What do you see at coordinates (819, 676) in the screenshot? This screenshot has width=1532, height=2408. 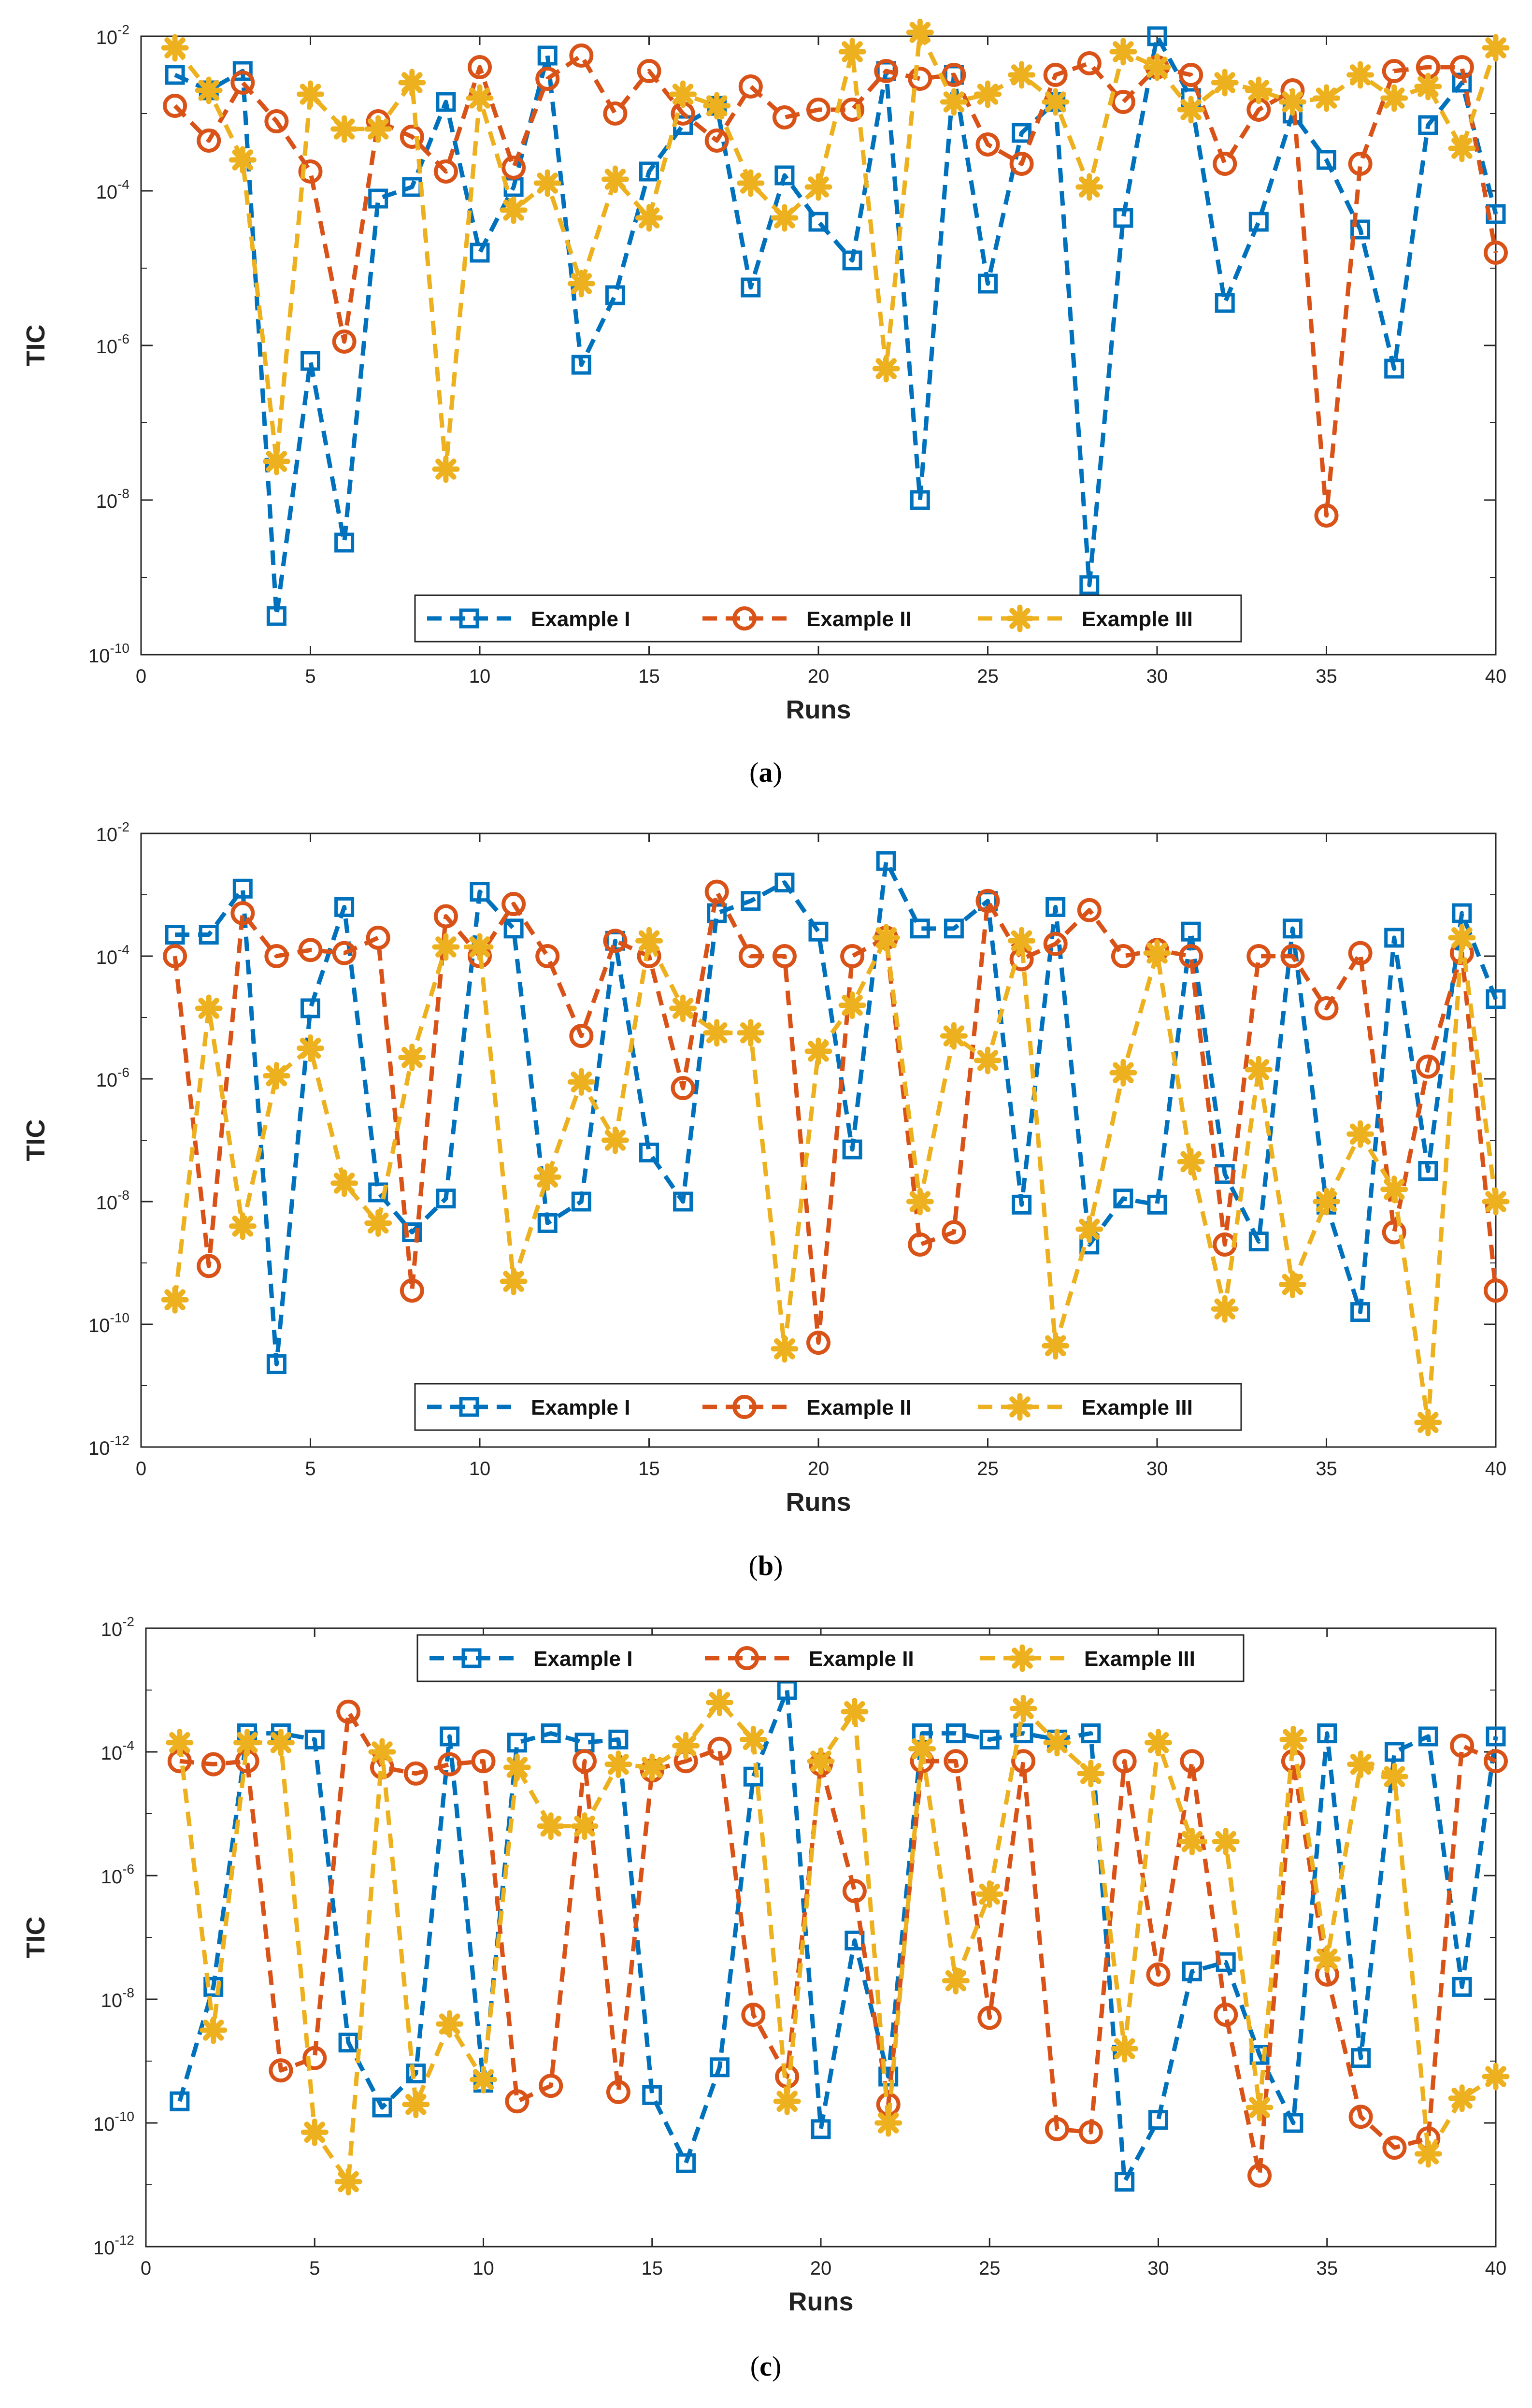 I see `x-tick-label: 20` at bounding box center [819, 676].